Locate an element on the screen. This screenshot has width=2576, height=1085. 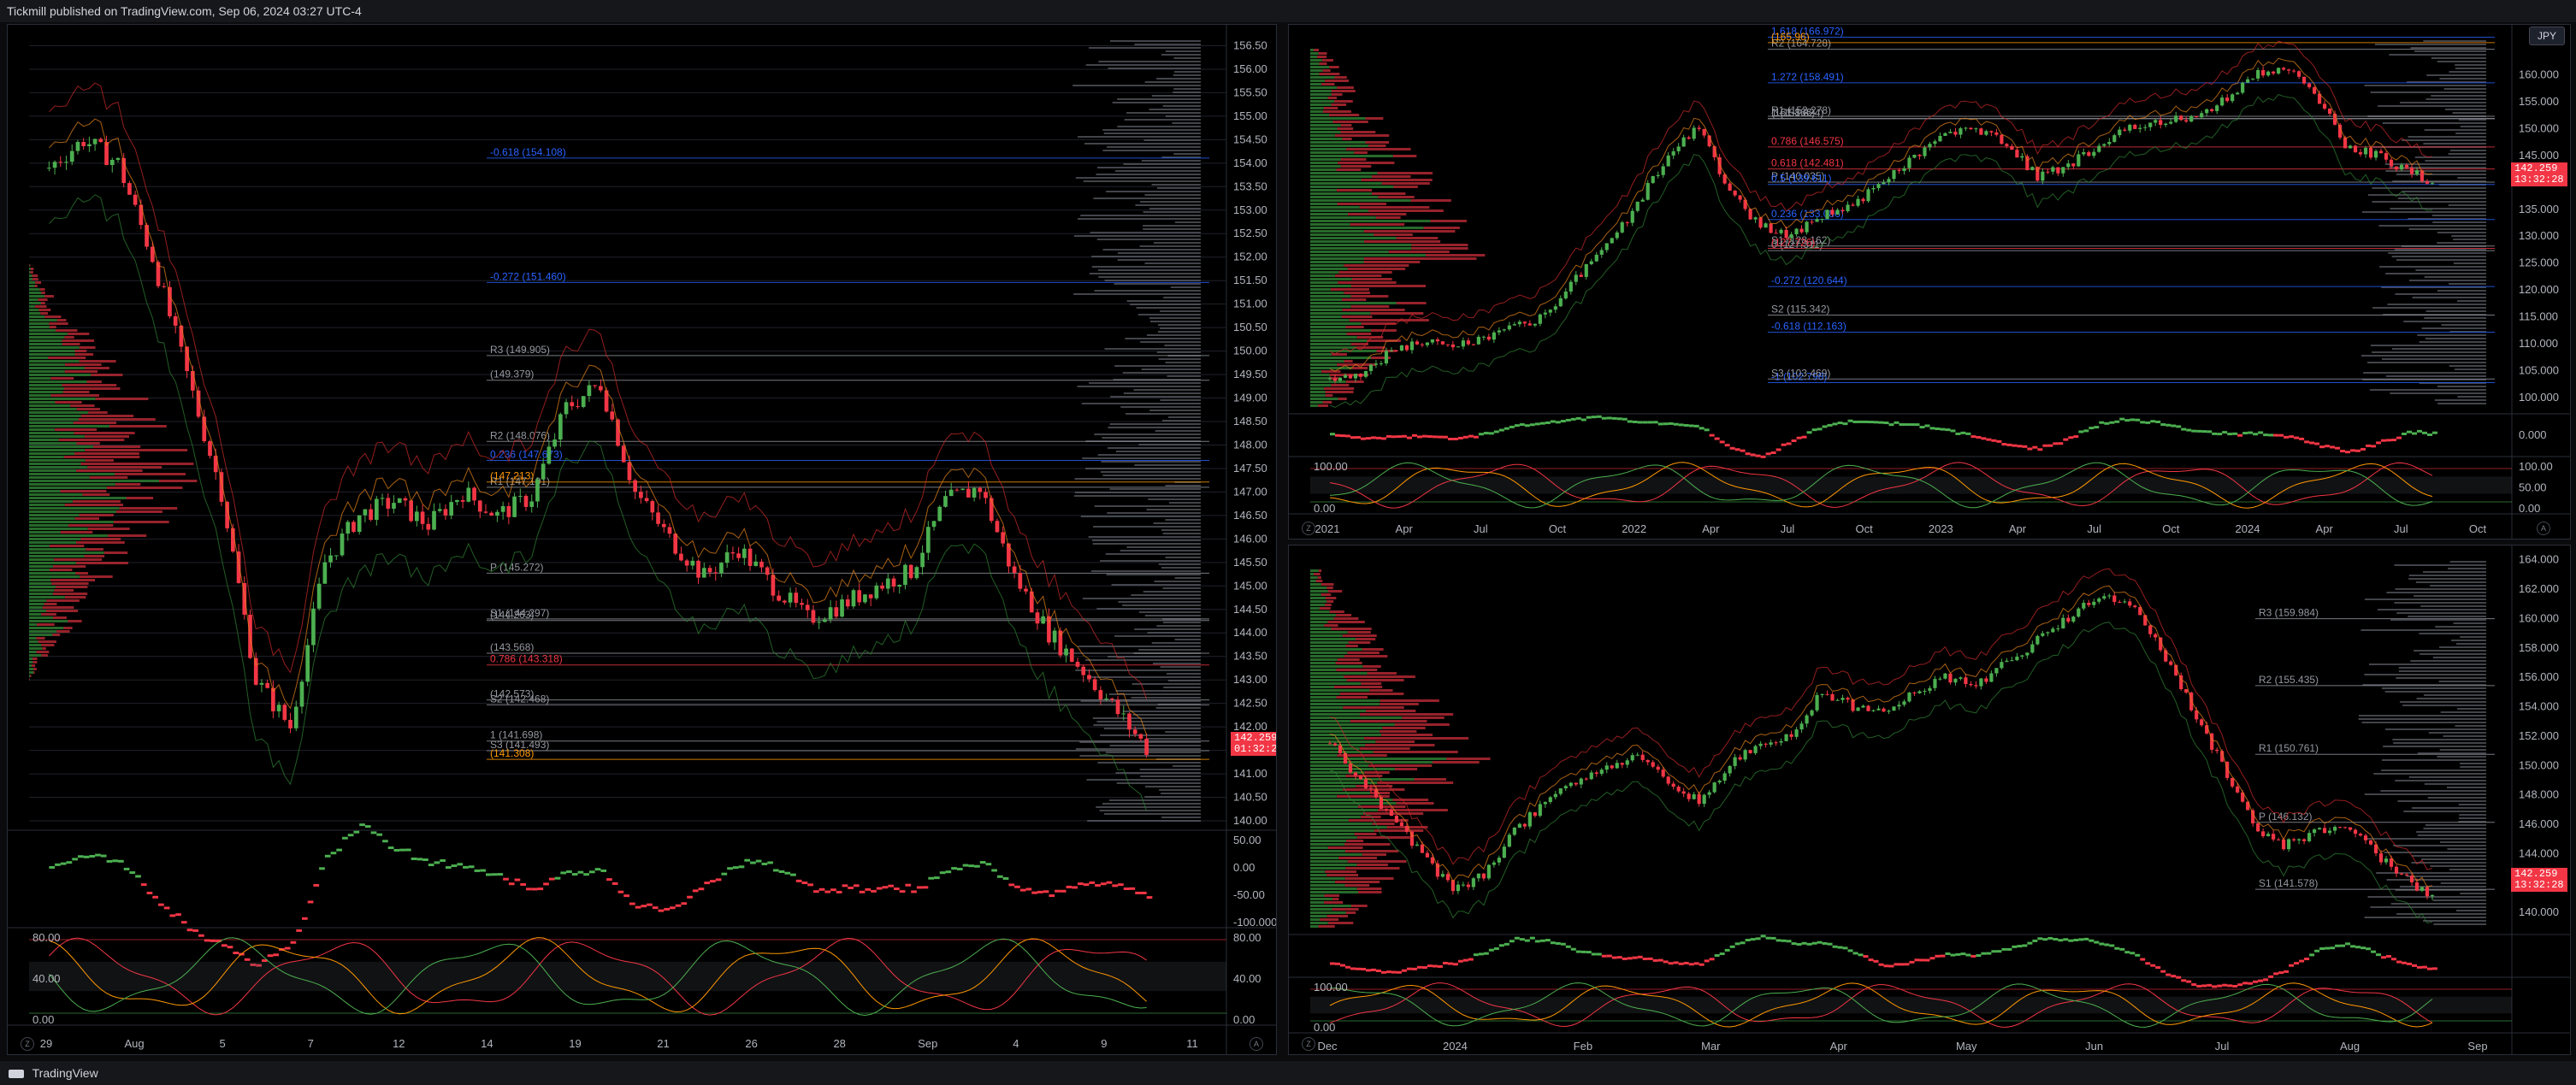
currency-button: JPY is located at coordinates (2546, 36).